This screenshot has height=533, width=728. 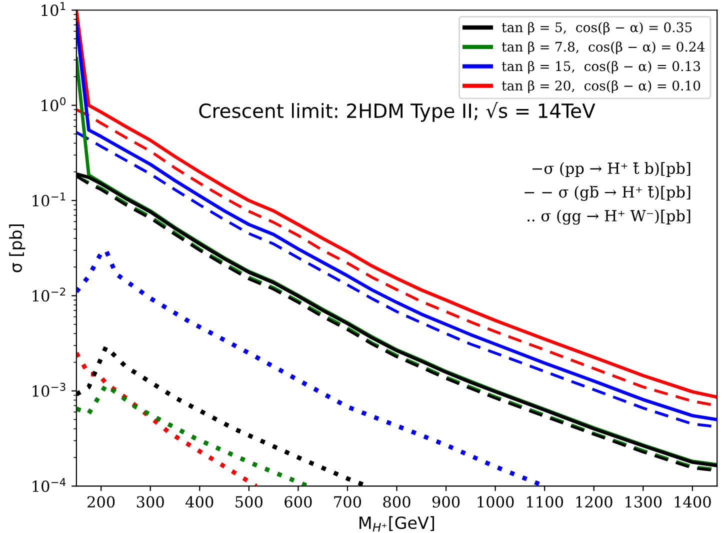 I want to click on y-tick-label: 10$^{−3}$, so click(x=49, y=389).